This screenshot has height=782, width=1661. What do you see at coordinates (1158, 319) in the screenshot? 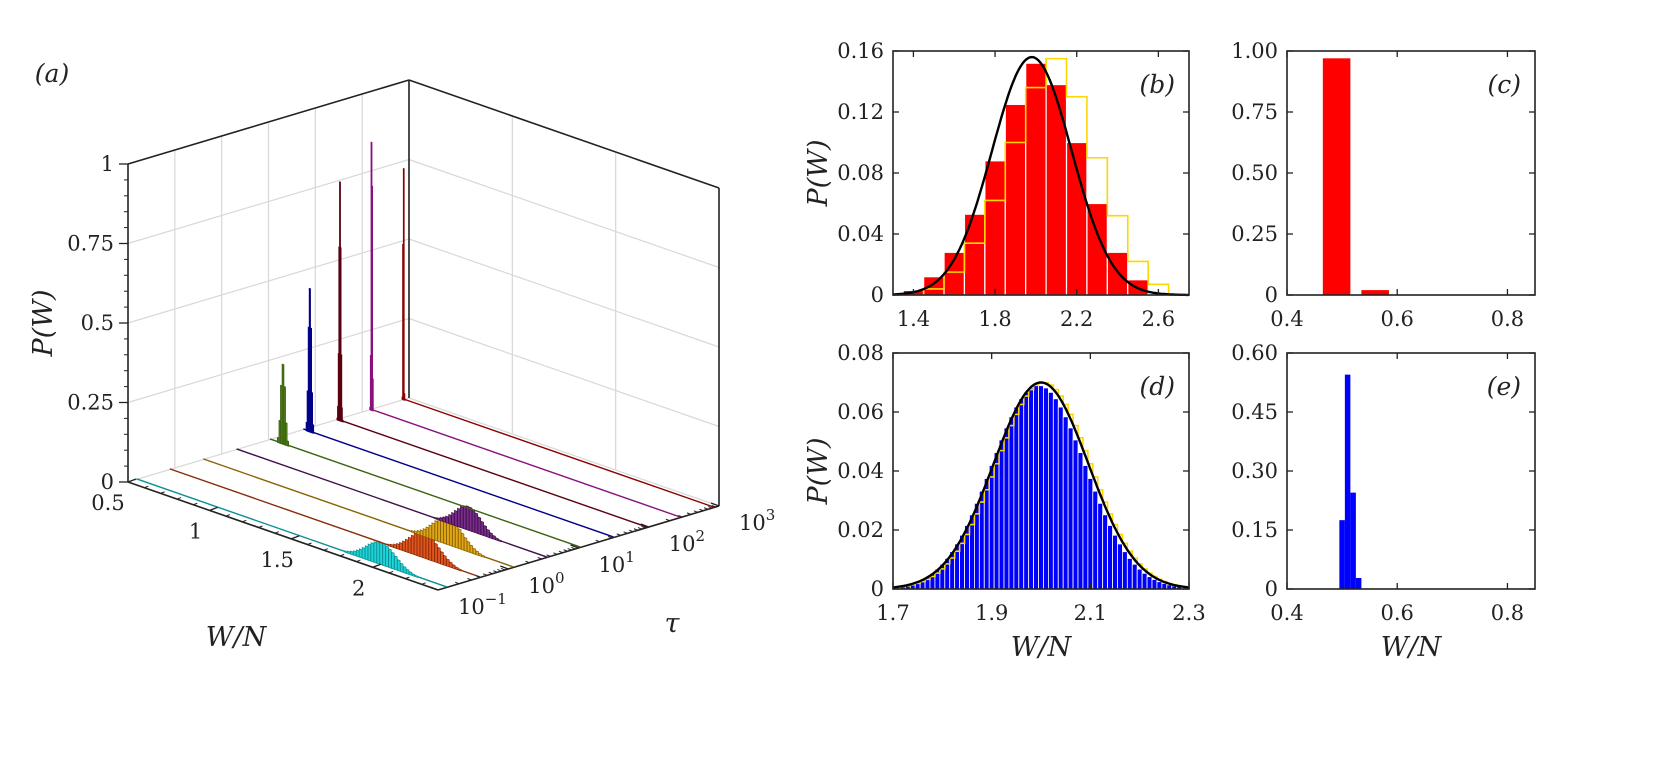
I see `x-tick-label: 2.6` at bounding box center [1158, 319].